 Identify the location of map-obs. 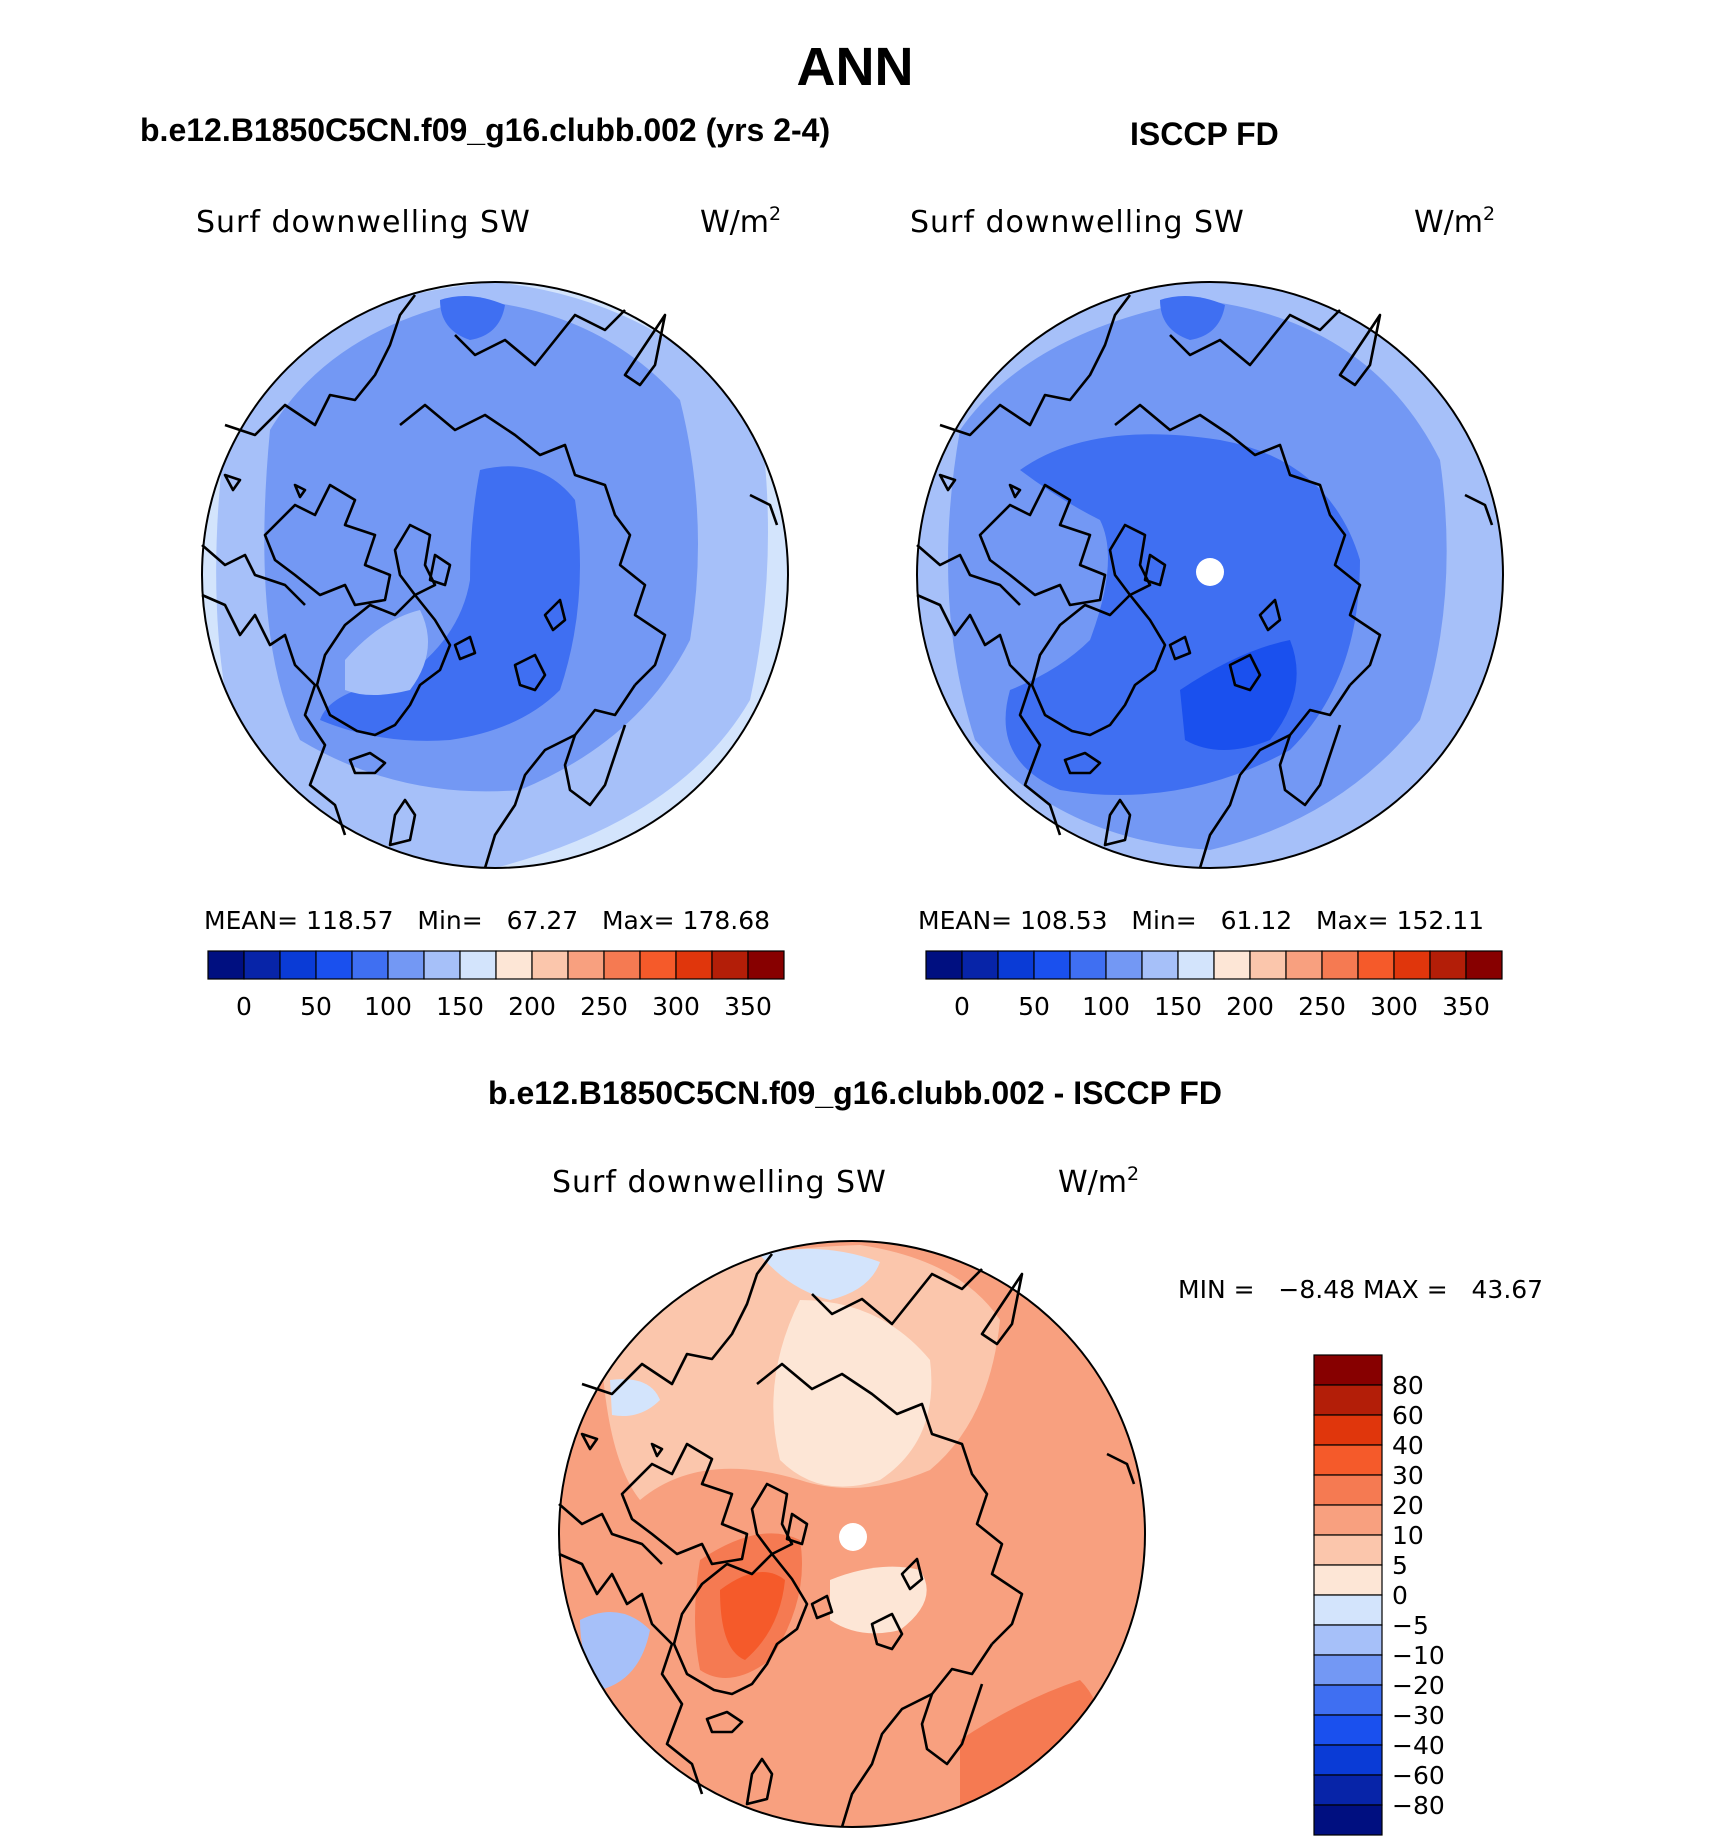
(1209, 575).